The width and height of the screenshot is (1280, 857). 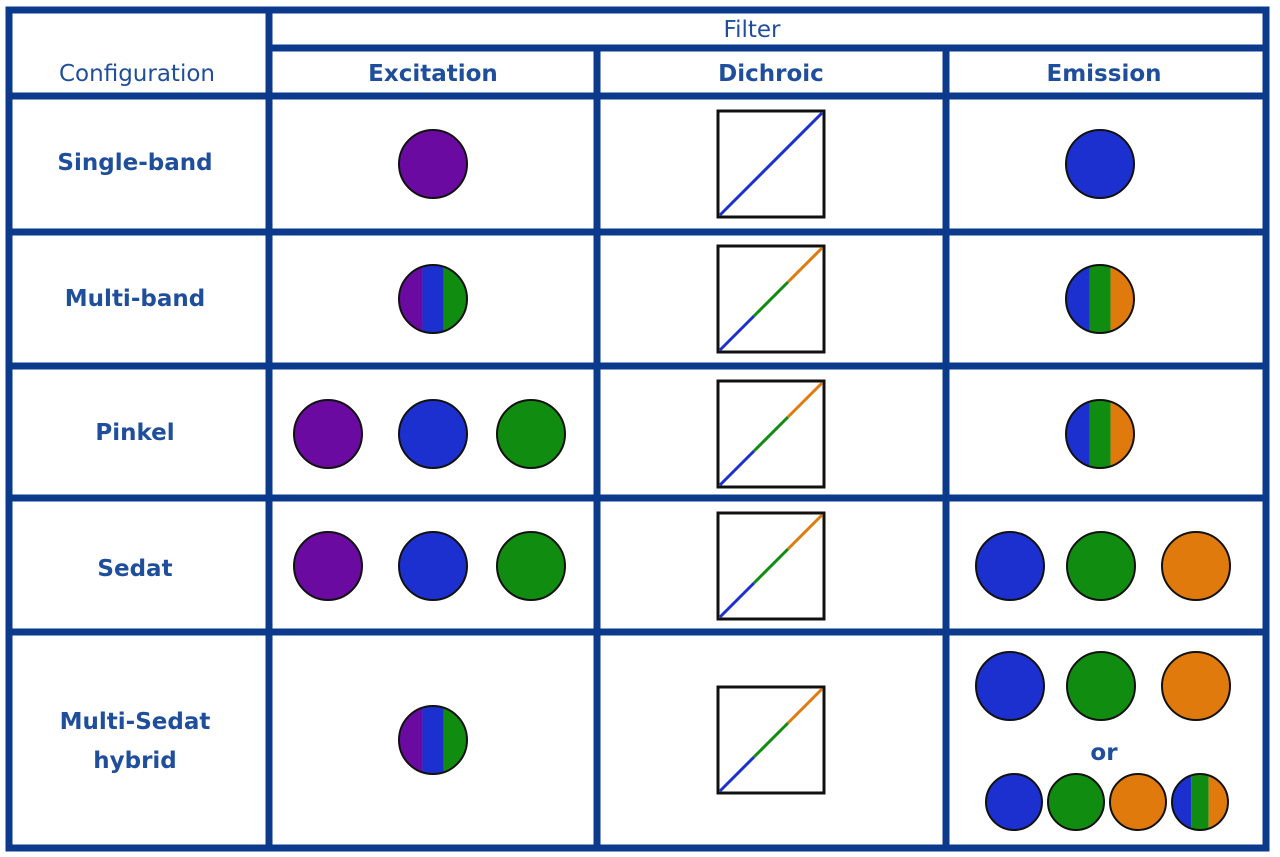 What do you see at coordinates (135, 761) in the screenshot?
I see `row-label-hybrid: hybrid` at bounding box center [135, 761].